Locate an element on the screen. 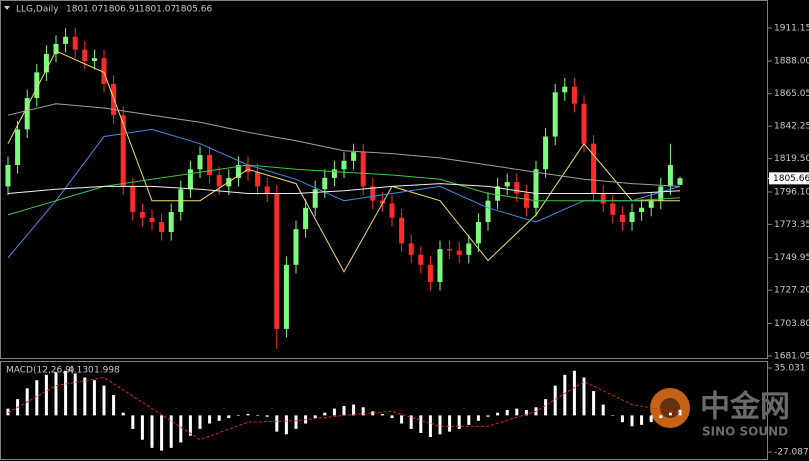  y-tick-label: 1703.80 is located at coordinates (791, 324).